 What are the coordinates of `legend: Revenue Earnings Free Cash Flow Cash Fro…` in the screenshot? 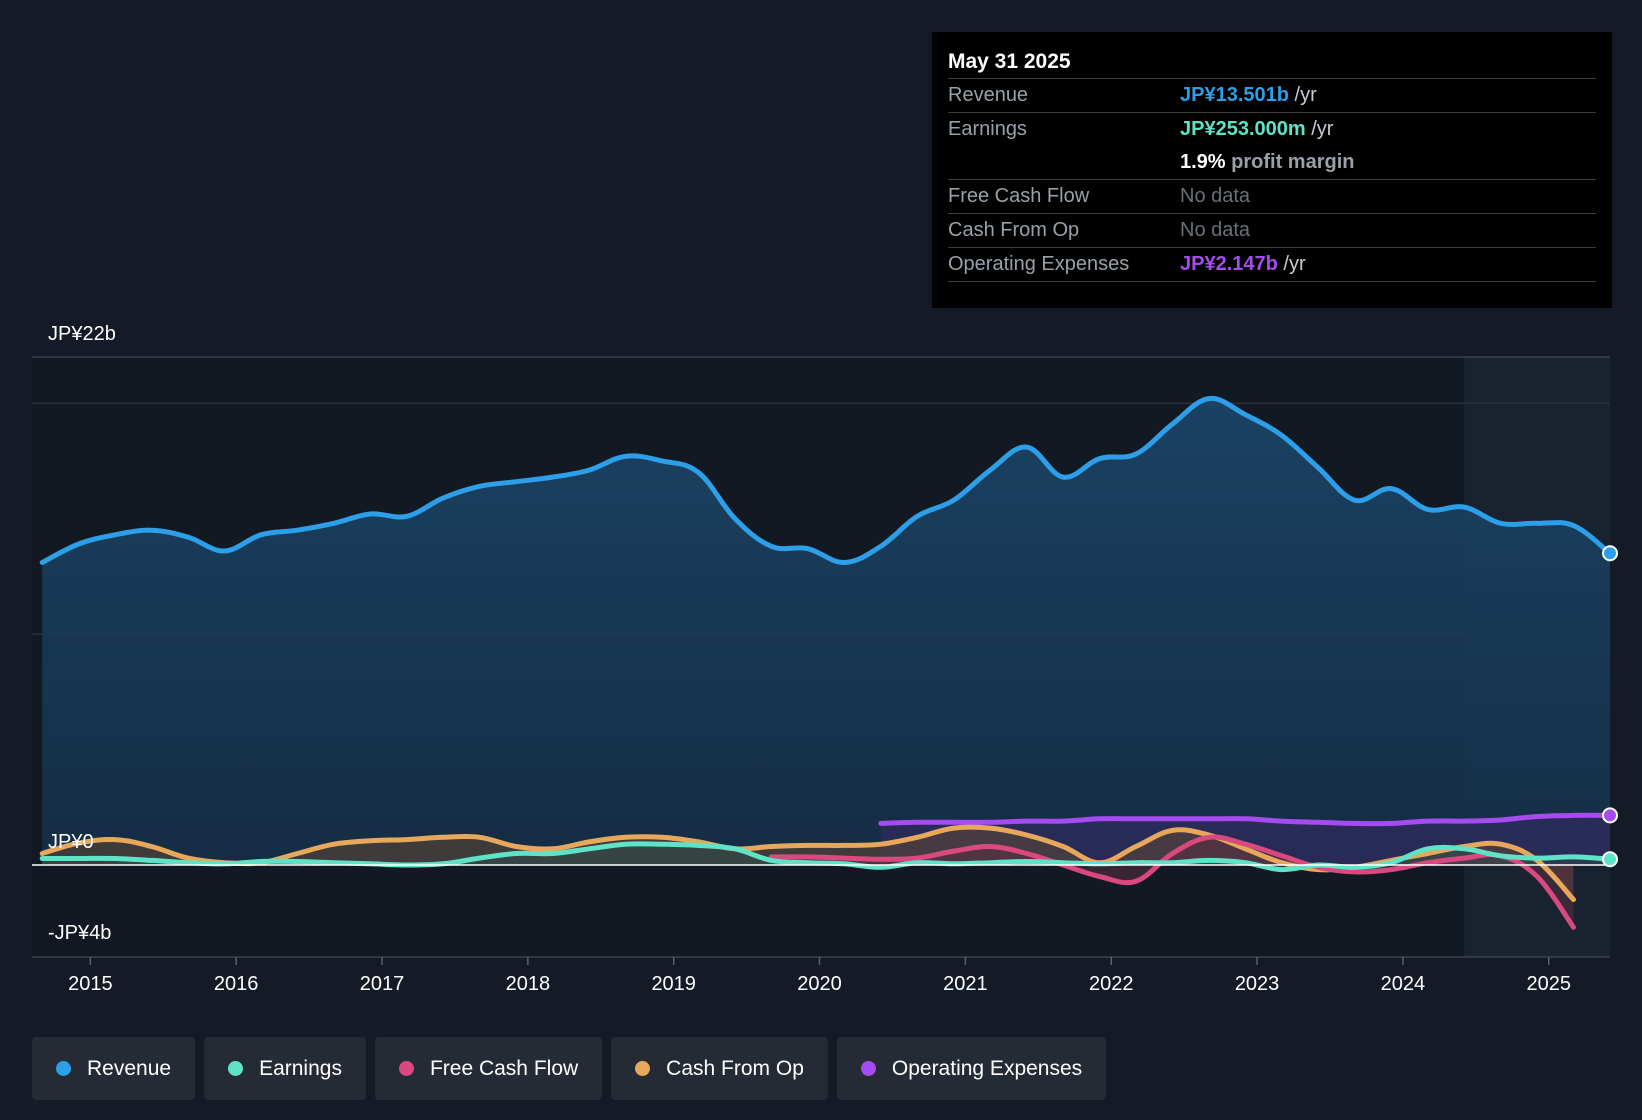 It's located at (569, 1068).